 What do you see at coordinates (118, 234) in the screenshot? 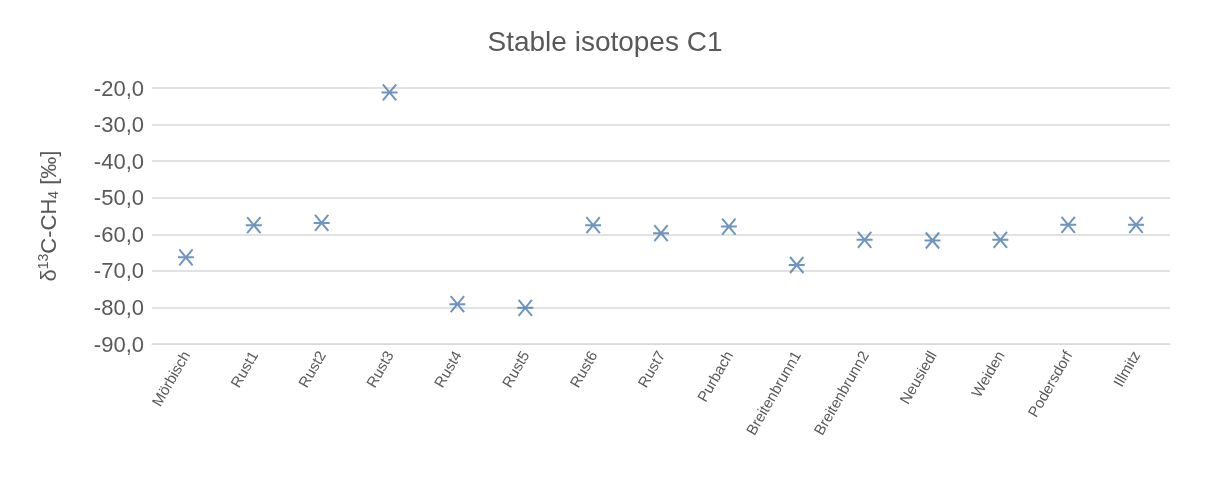
I see `y-tick-label: -60,0` at bounding box center [118, 234].